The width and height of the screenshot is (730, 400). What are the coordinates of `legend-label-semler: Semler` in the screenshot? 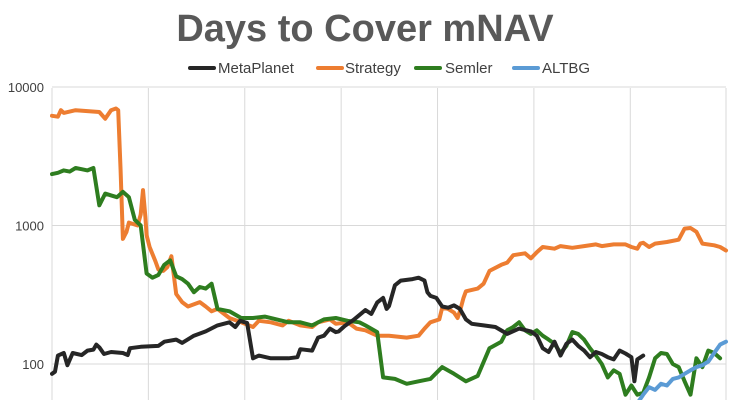 It's located at (469, 68).